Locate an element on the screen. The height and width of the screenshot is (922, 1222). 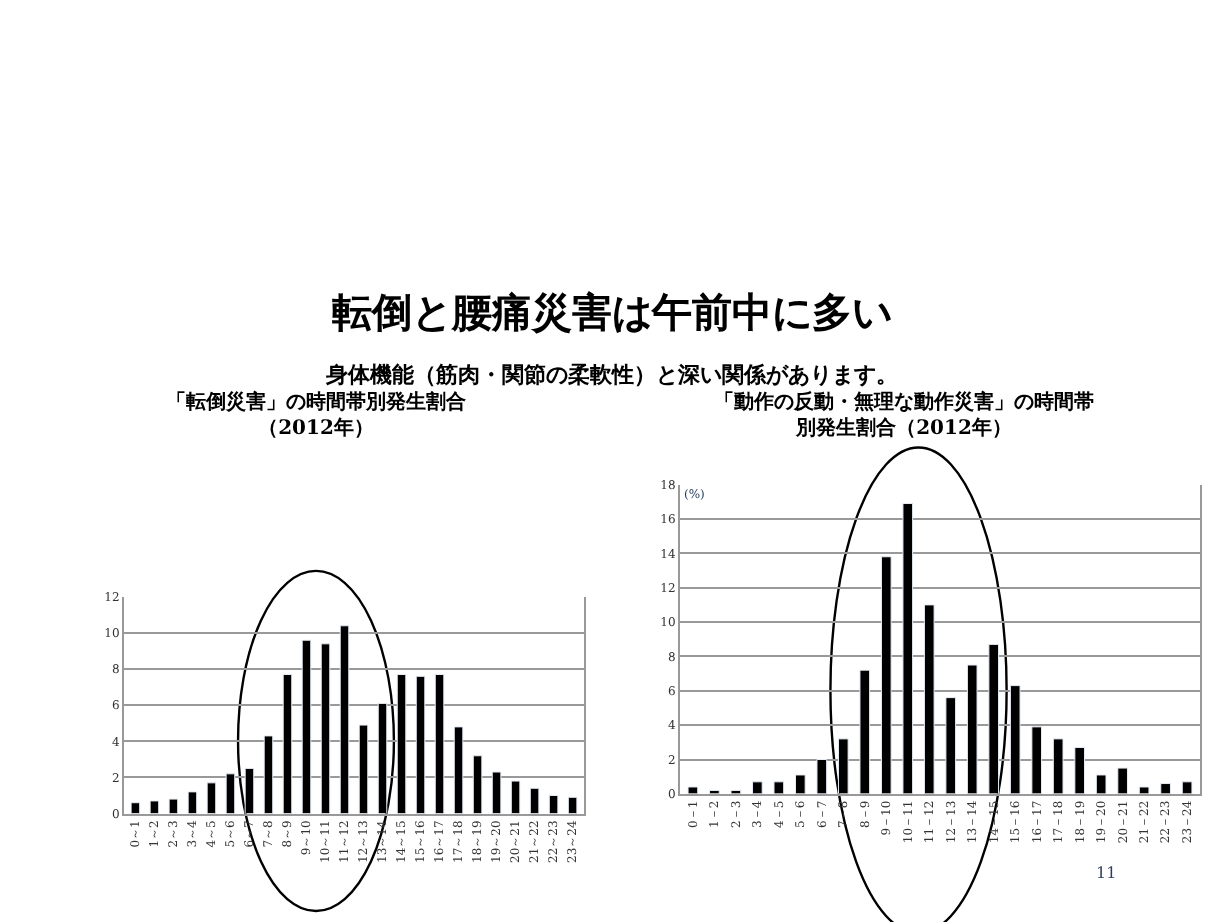
chart-title: 「動作の反動・無理な動作災害」の時間帯別発生割合（2012年） is located at coordinates (904, 415).